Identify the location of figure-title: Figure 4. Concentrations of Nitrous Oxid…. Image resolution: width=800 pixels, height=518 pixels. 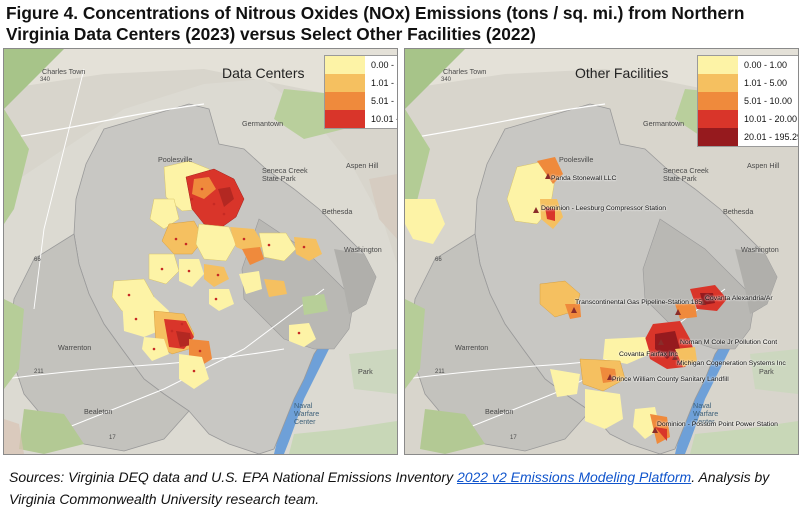
(375, 23).